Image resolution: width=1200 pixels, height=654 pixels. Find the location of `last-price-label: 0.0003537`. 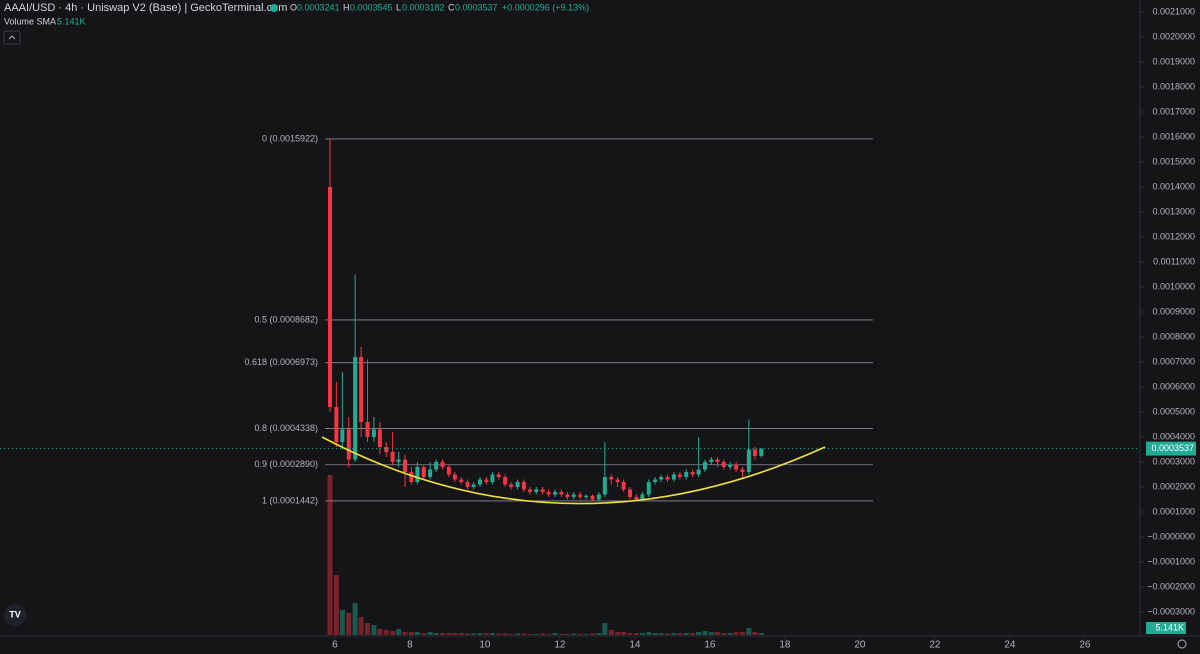

last-price-label: 0.0003537 is located at coordinates (1172, 448).